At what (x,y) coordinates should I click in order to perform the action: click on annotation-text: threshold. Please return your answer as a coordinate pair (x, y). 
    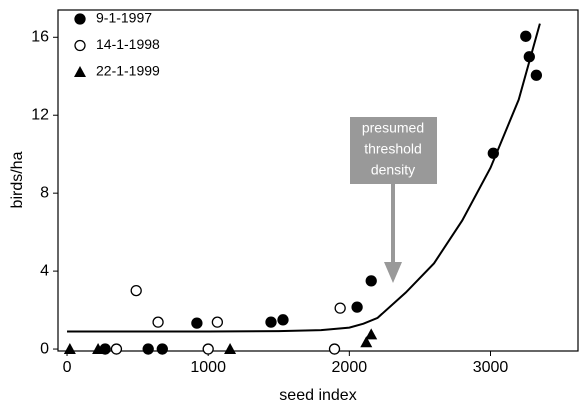
    Looking at the image, I should click on (393, 149).